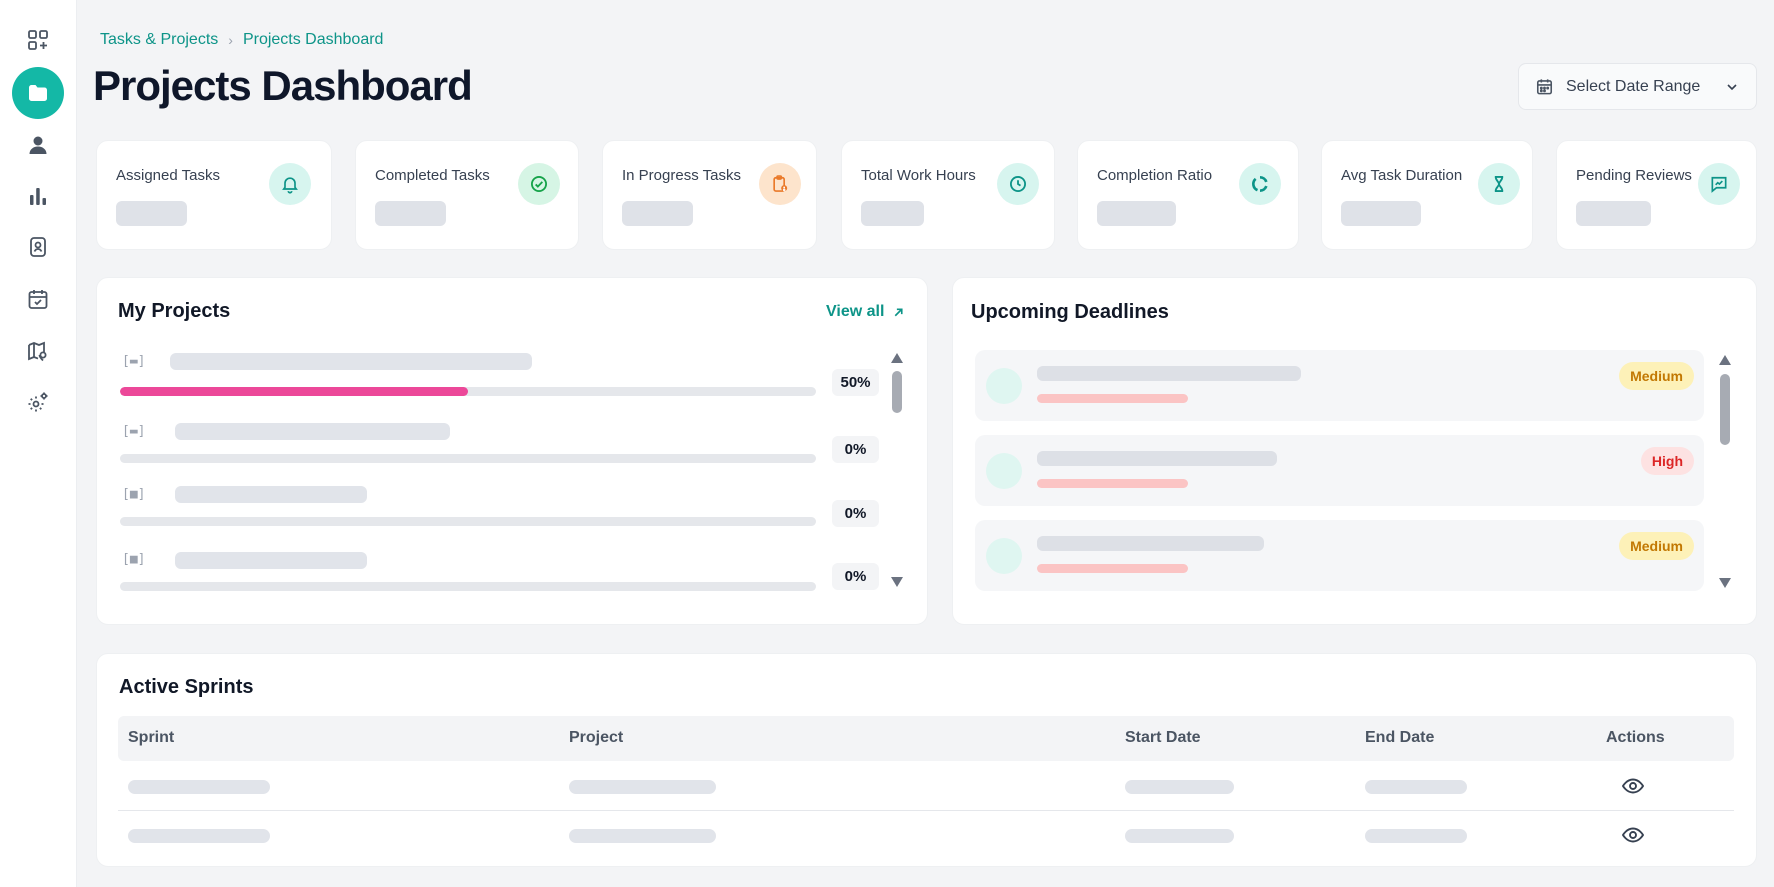  I want to click on deadlines-scroll-up-arrow, so click(1725, 360).